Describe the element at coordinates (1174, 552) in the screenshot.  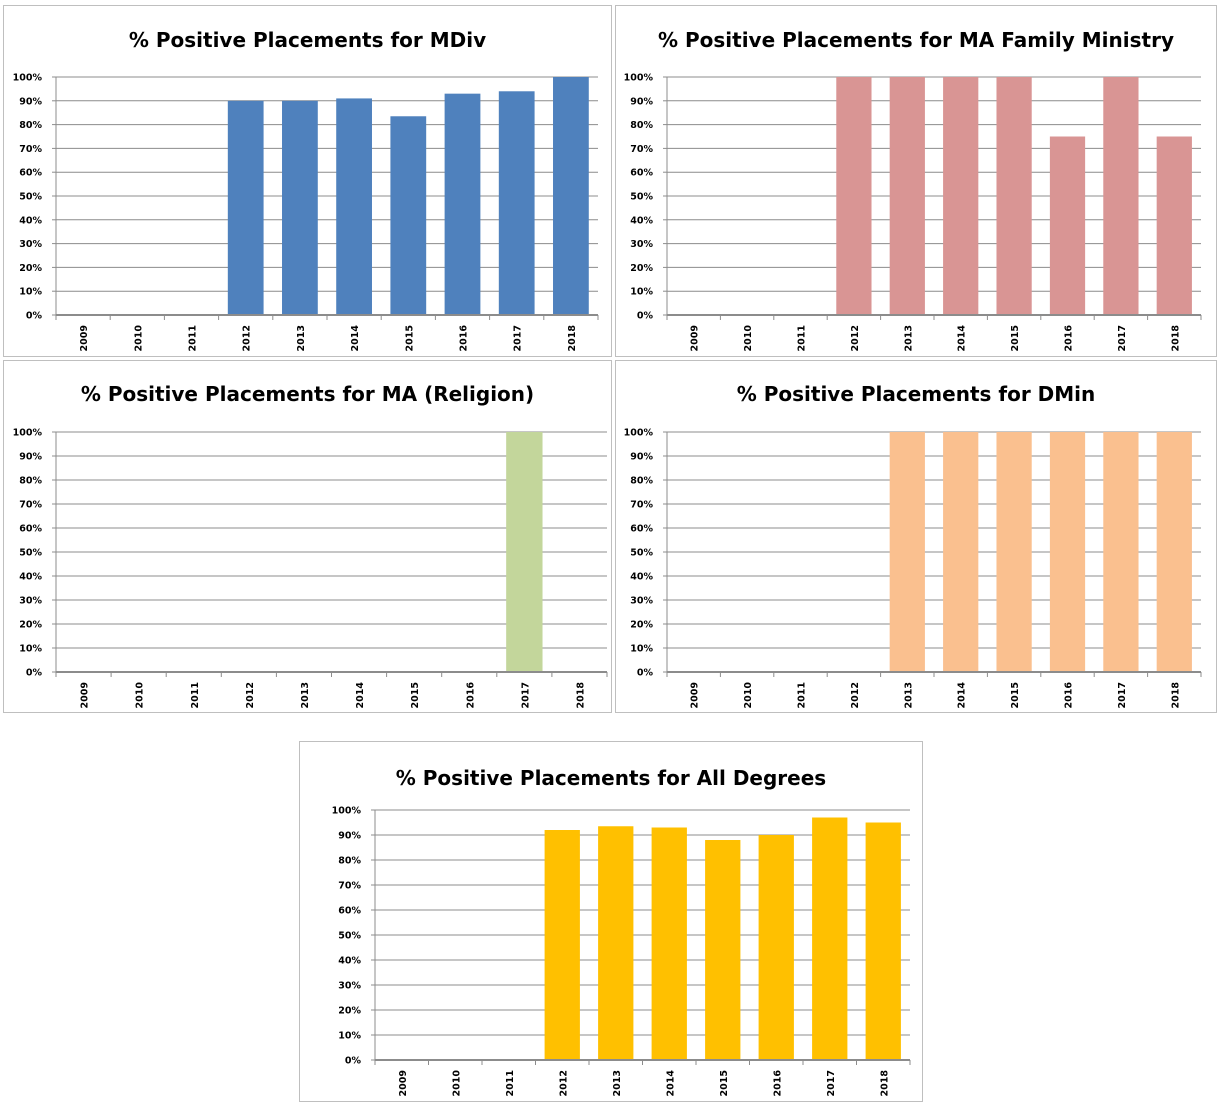
I see `bar-2018` at that location.